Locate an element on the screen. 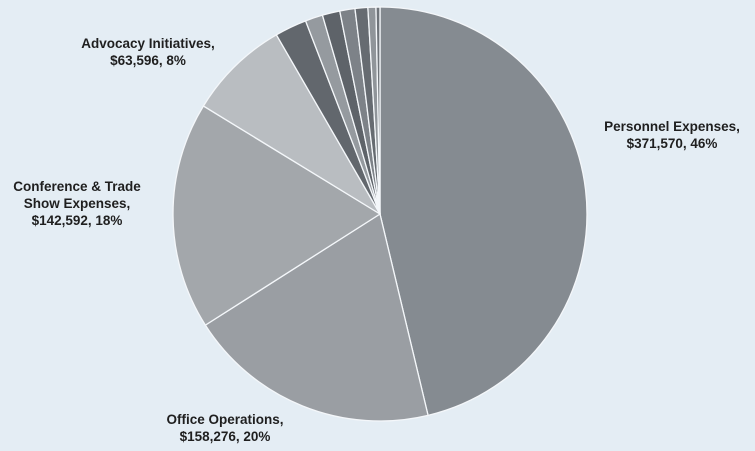 Image resolution: width=755 pixels, height=451 pixels. data-label-office-operations: Office Operations, $158,276, 20% is located at coordinates (225, 428).